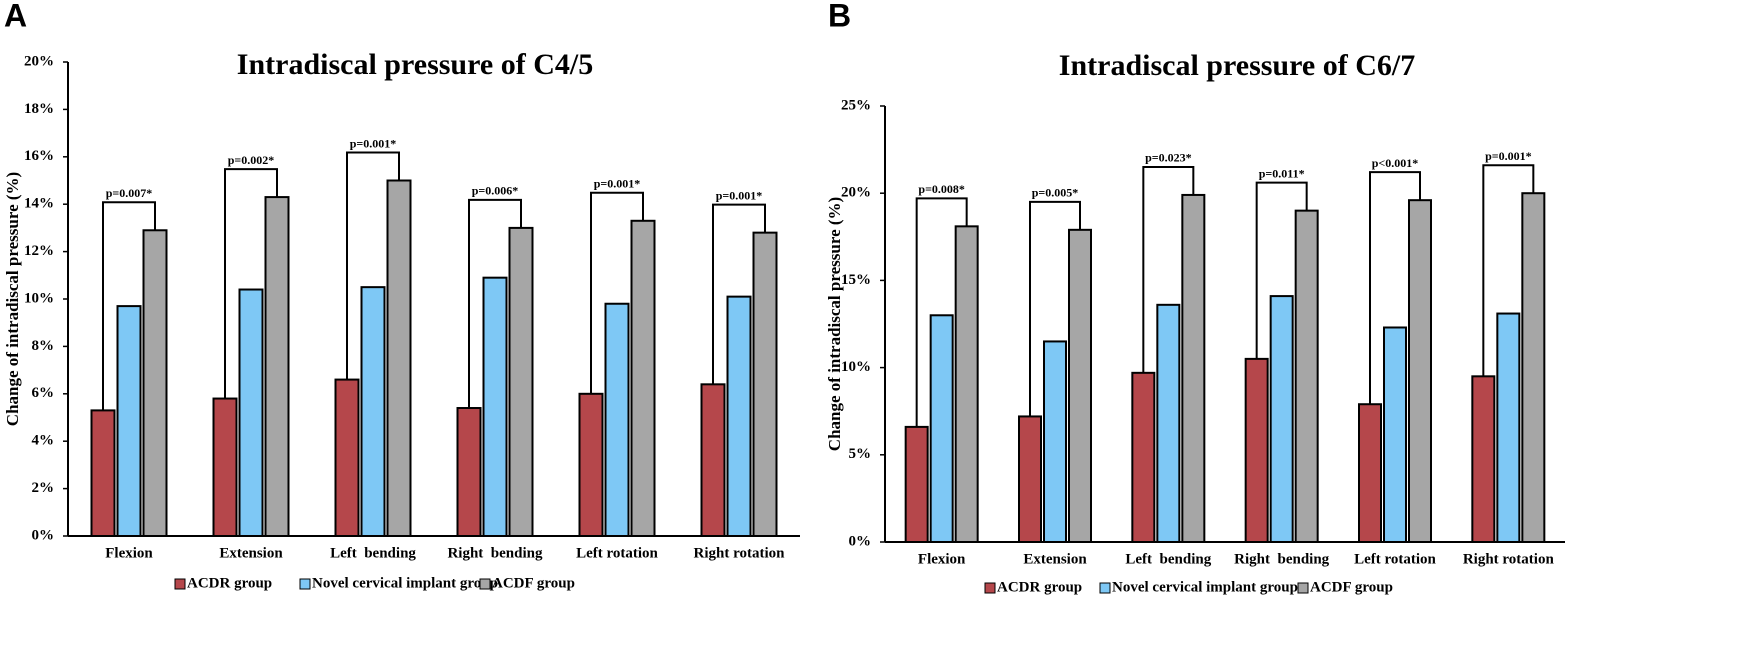  I want to click on p-value-label: p<0.001*, so click(1395, 163).